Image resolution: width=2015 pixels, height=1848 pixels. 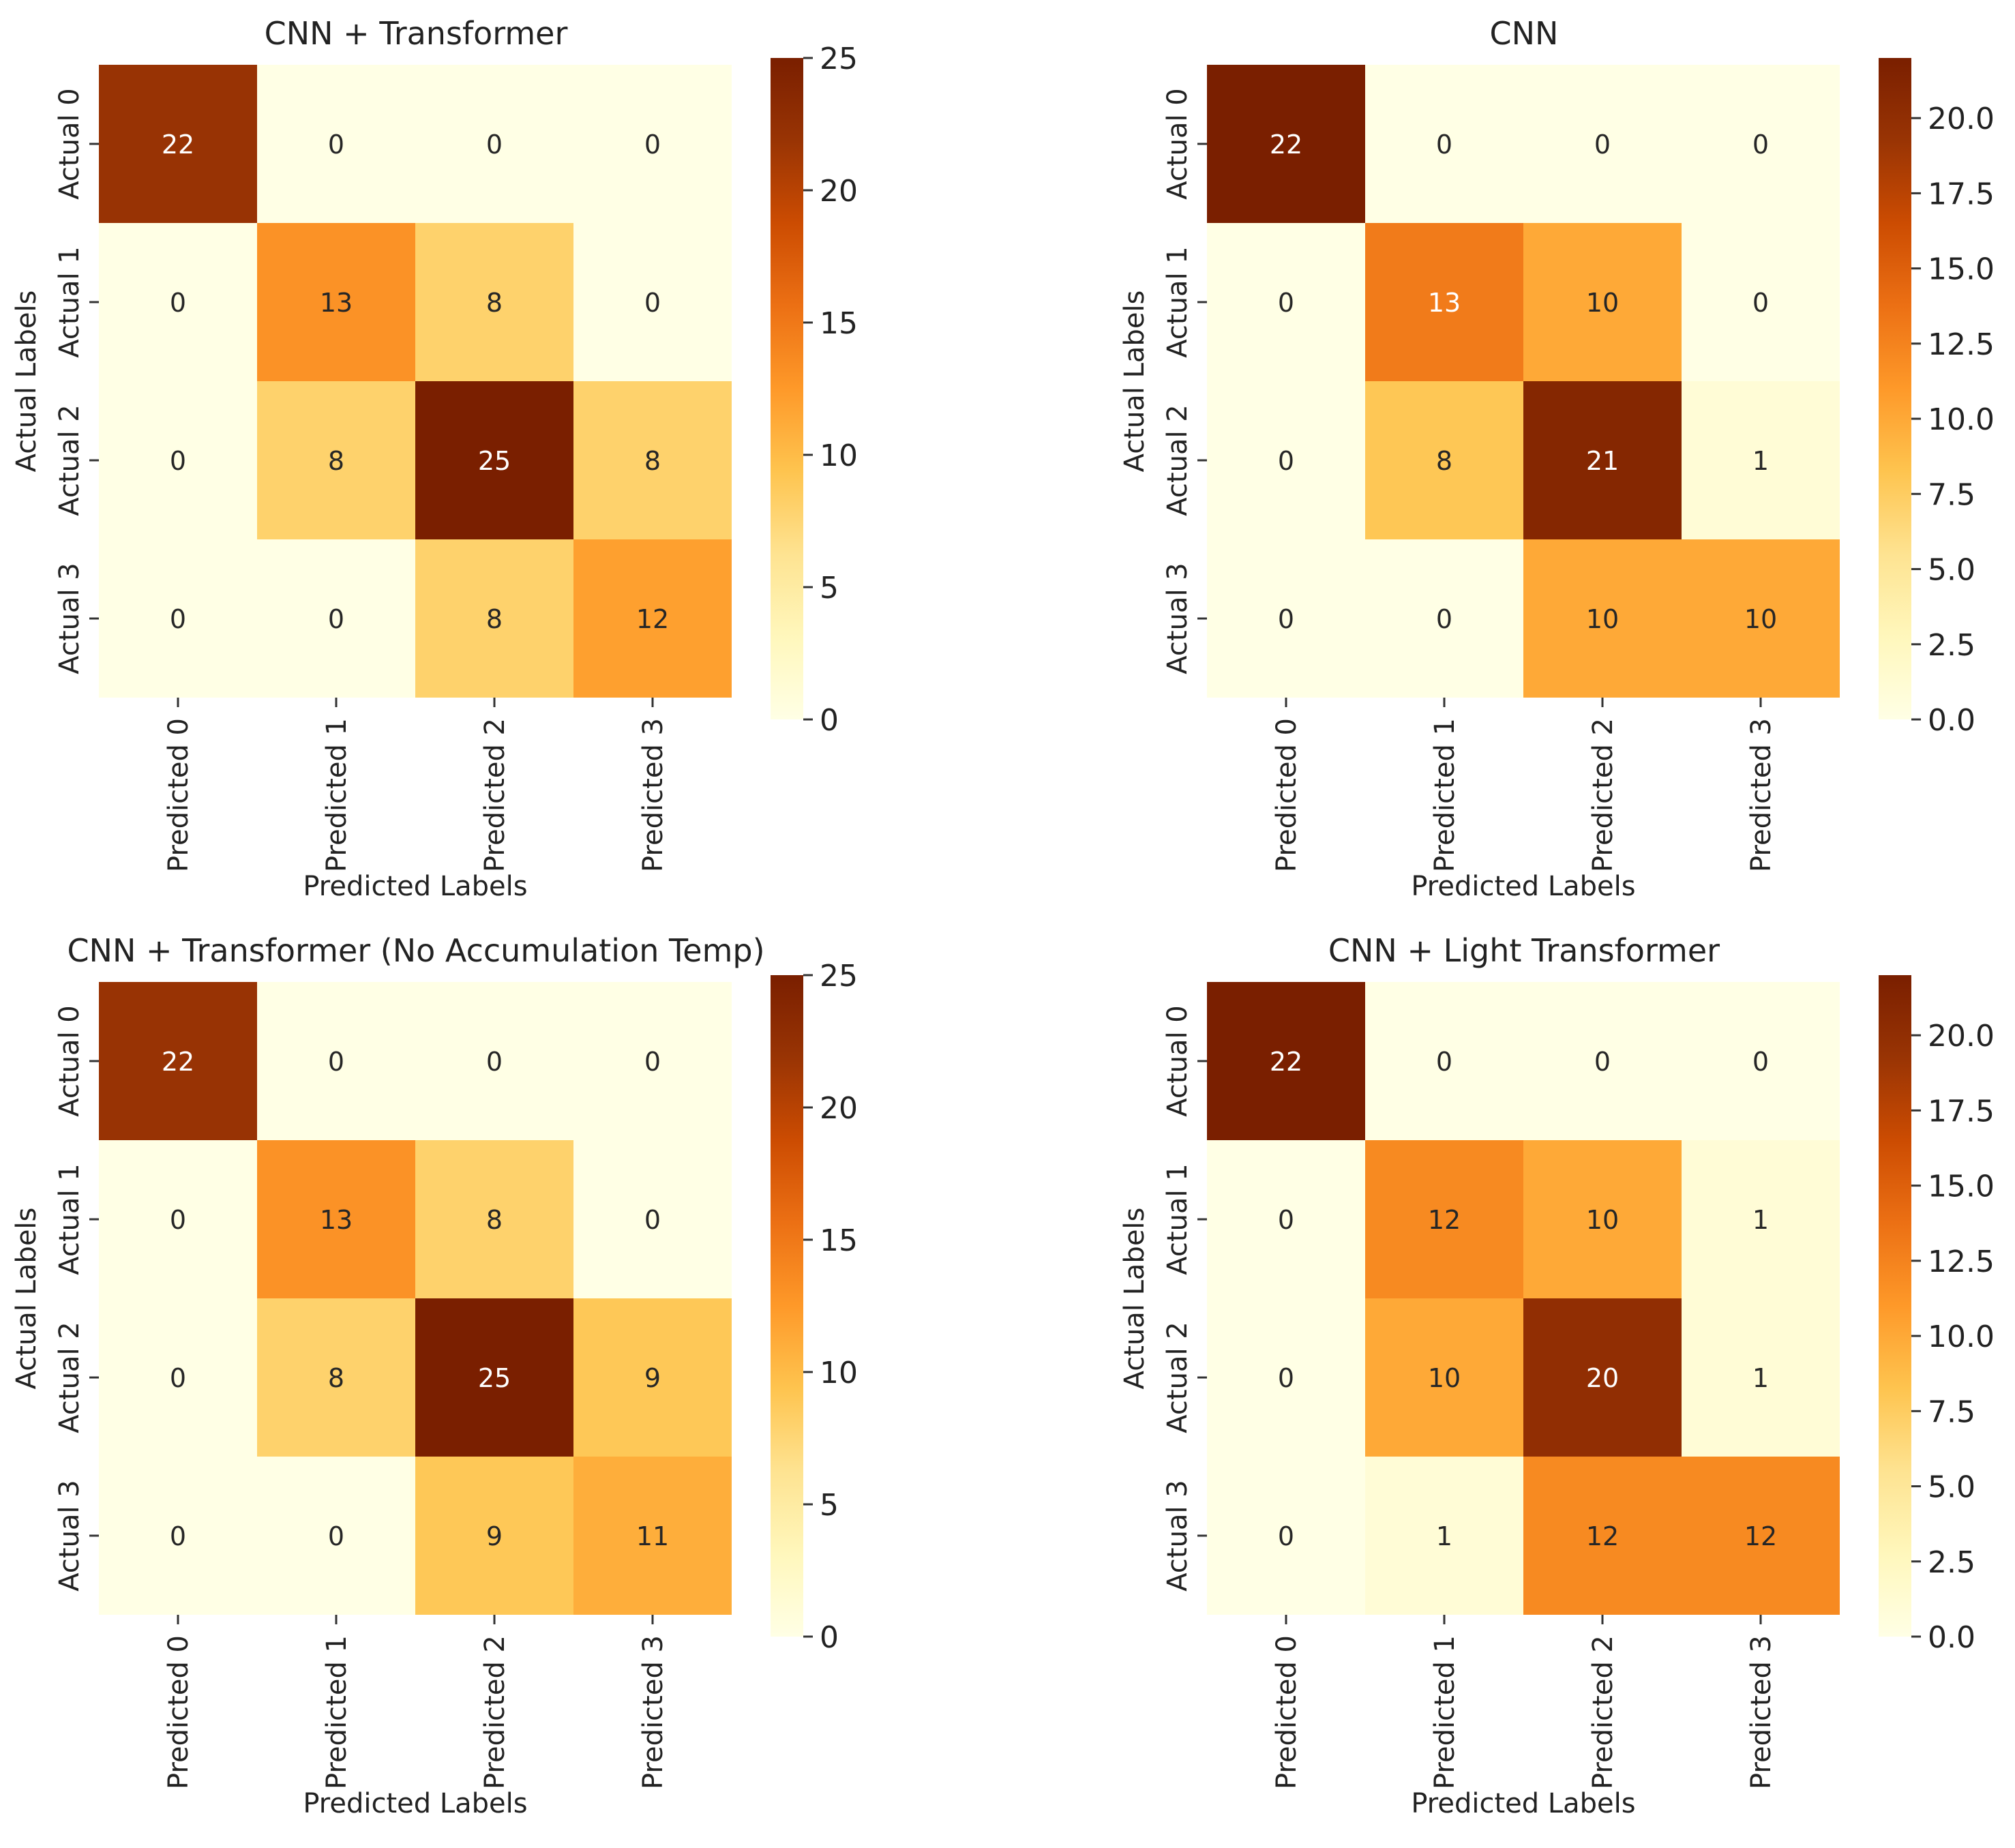 What do you see at coordinates (1961, 1186) in the screenshot?
I see `colorbar-tick-label: 15.0` at bounding box center [1961, 1186].